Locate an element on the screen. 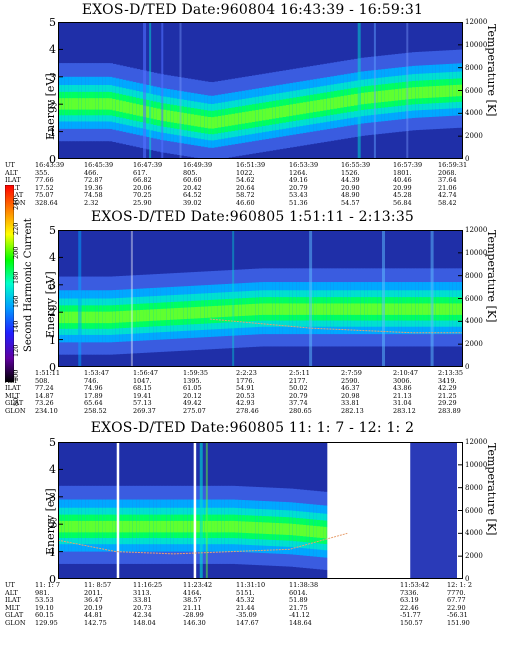  panel1-cell: 355. is located at coordinates (42, 172).